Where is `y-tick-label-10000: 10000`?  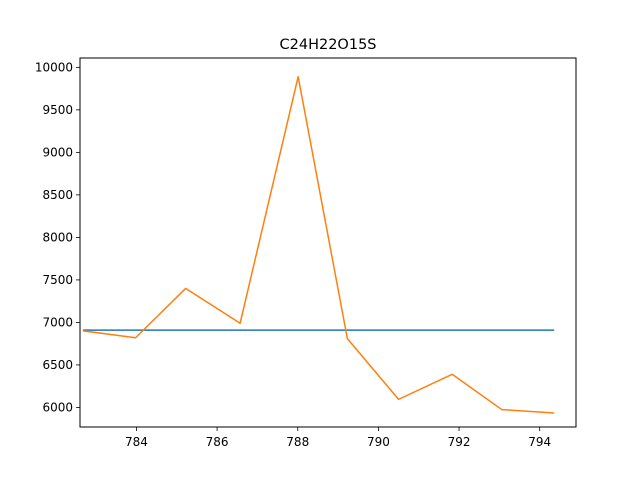
y-tick-label-10000: 10000 is located at coordinates (54, 67).